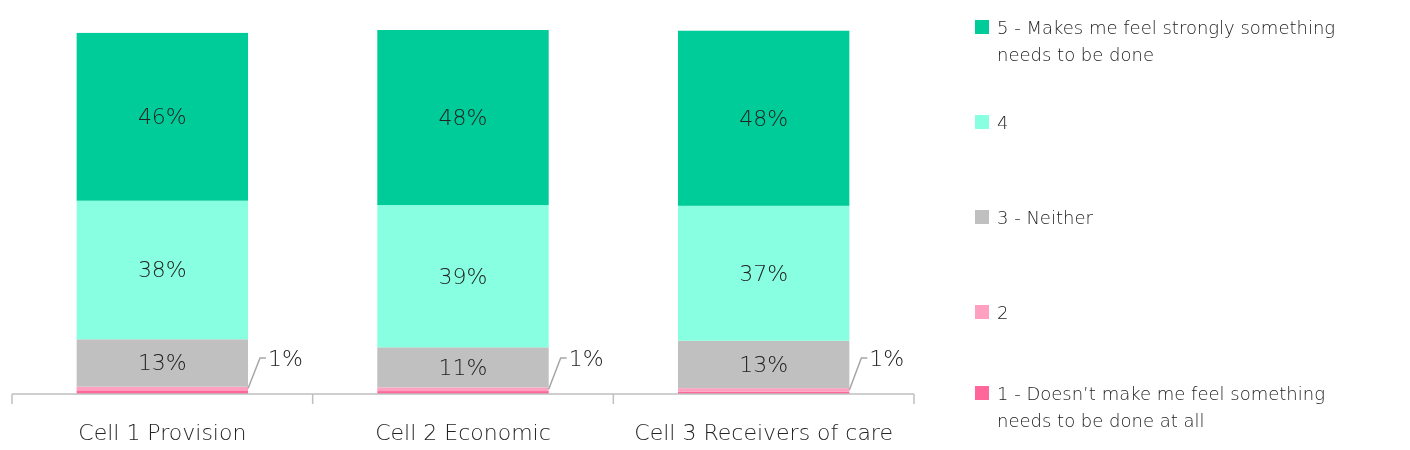 Image resolution: width=1410 pixels, height=450 pixels. I want to click on legend-label: 4, so click(1003, 122).